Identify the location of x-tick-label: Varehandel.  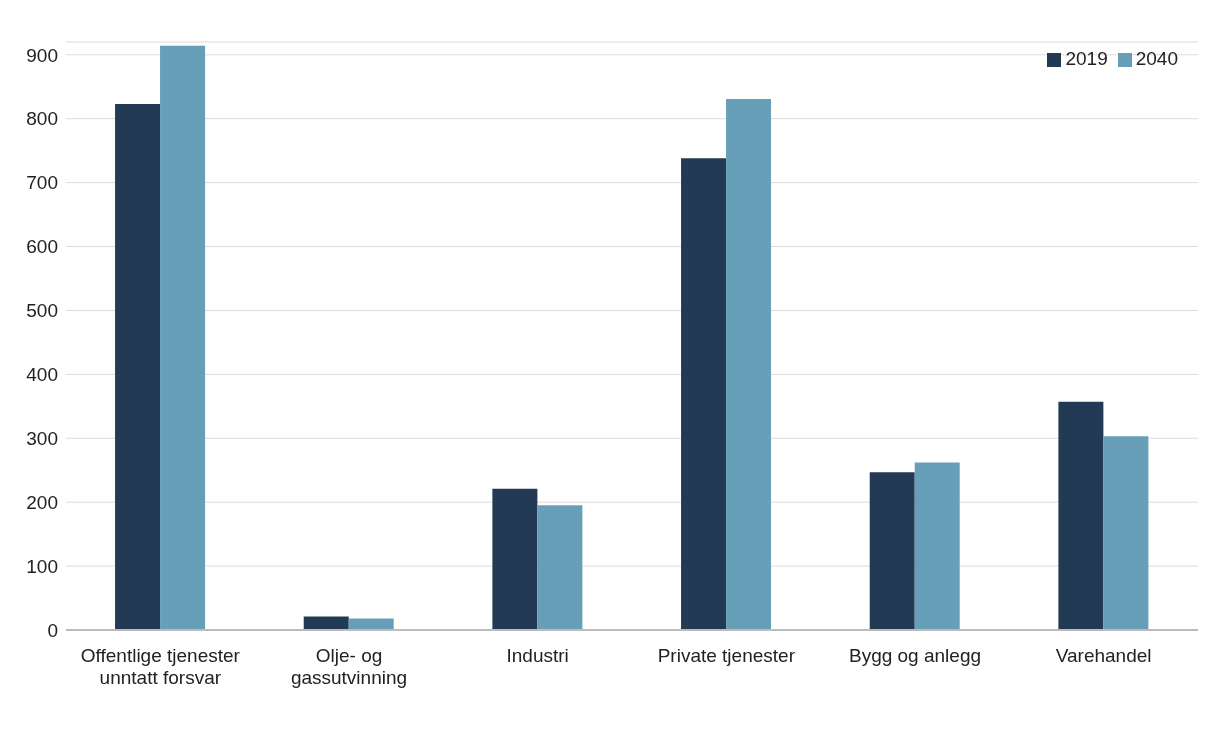
(1103, 655).